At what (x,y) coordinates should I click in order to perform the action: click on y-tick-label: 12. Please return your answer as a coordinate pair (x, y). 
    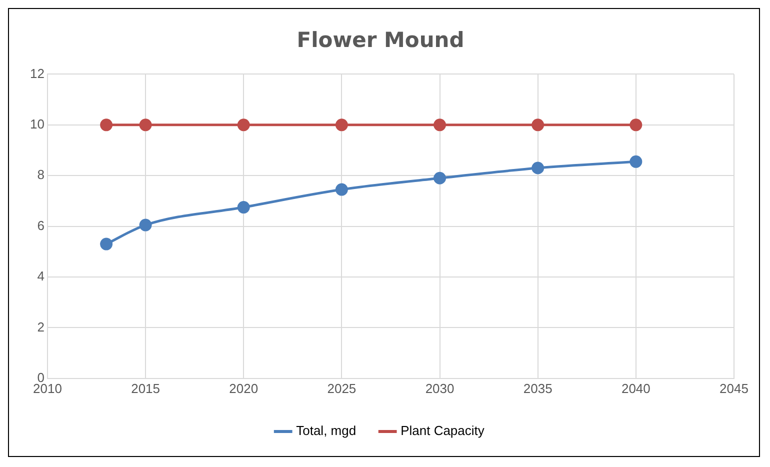
    Looking at the image, I should click on (37, 73).